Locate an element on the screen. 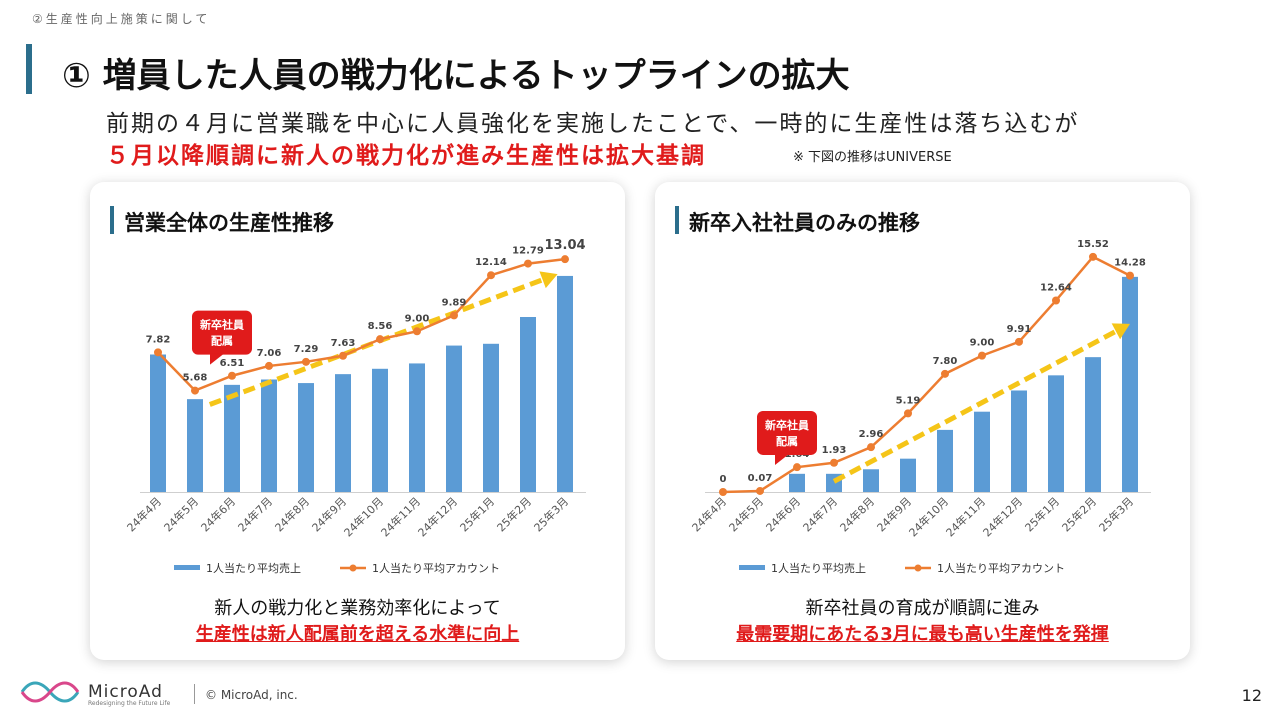 This screenshot has width=1280, height=720. lead-highlight: ５月以降順調に新人の戦力化が進み生産性は拡大基調 is located at coordinates (406, 156).